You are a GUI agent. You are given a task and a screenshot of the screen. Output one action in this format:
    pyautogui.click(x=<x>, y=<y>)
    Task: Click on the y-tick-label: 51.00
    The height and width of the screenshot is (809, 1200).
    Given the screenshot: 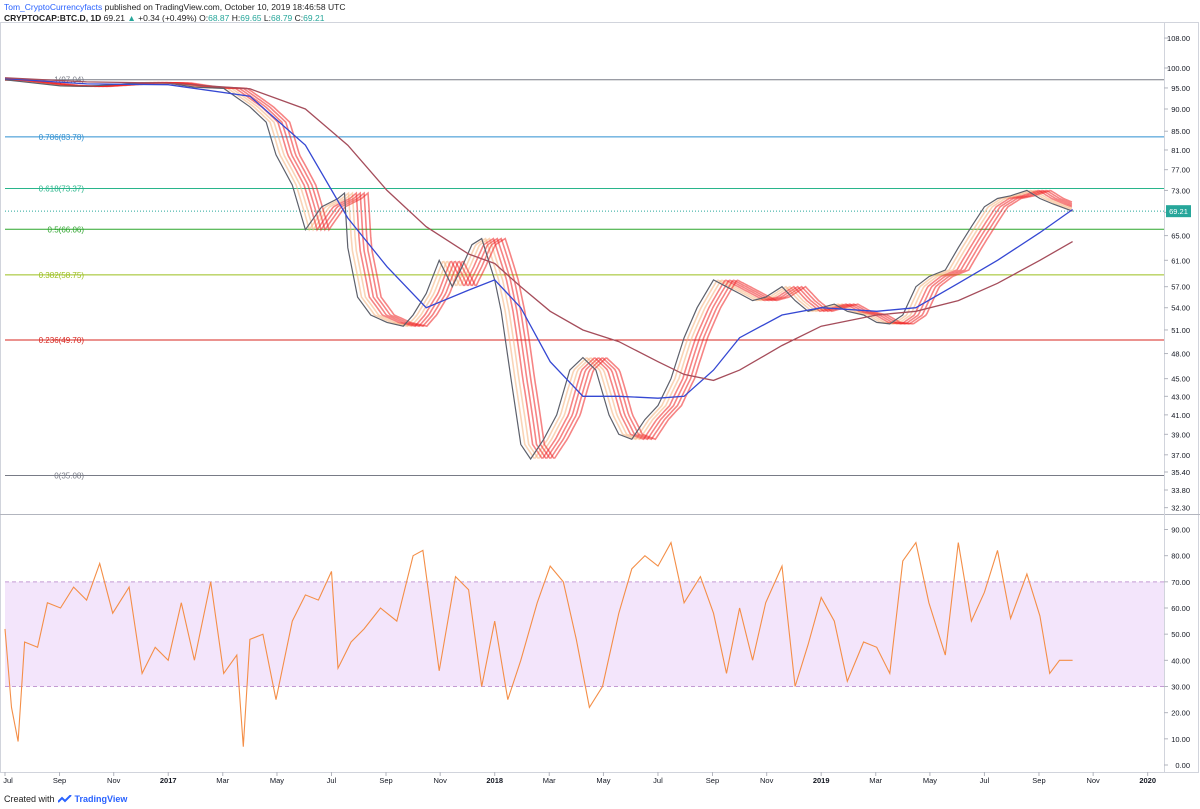 What is the action you would take?
    pyautogui.click(x=1180, y=330)
    